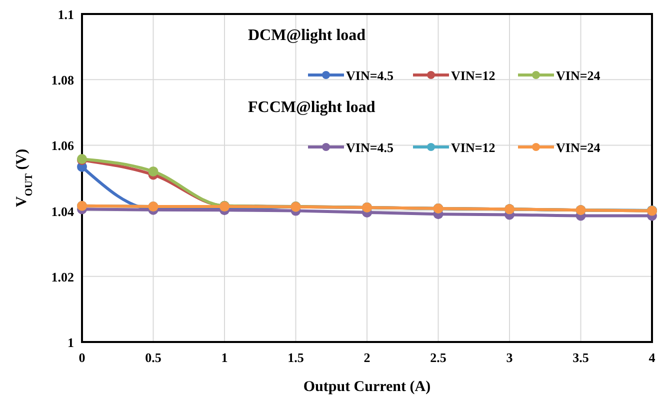  Describe the element at coordinates (66, 14) in the screenshot. I see `y-tick-label: 1.1` at that location.